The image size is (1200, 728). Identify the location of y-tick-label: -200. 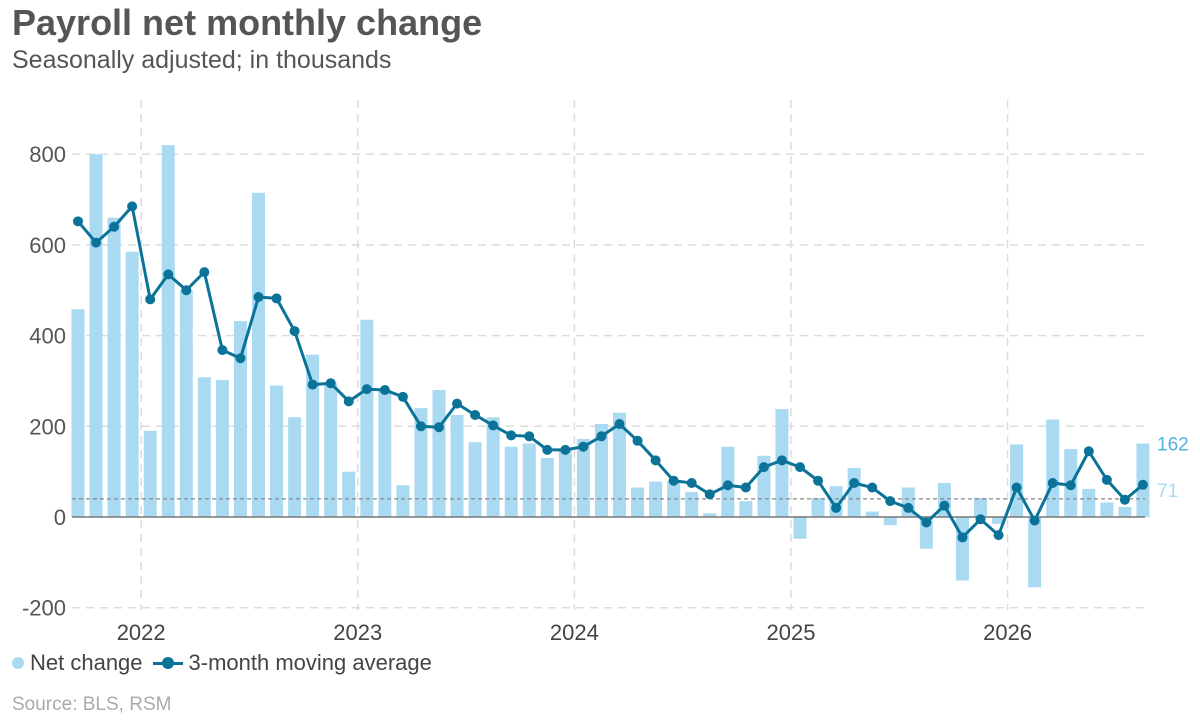
(44, 608).